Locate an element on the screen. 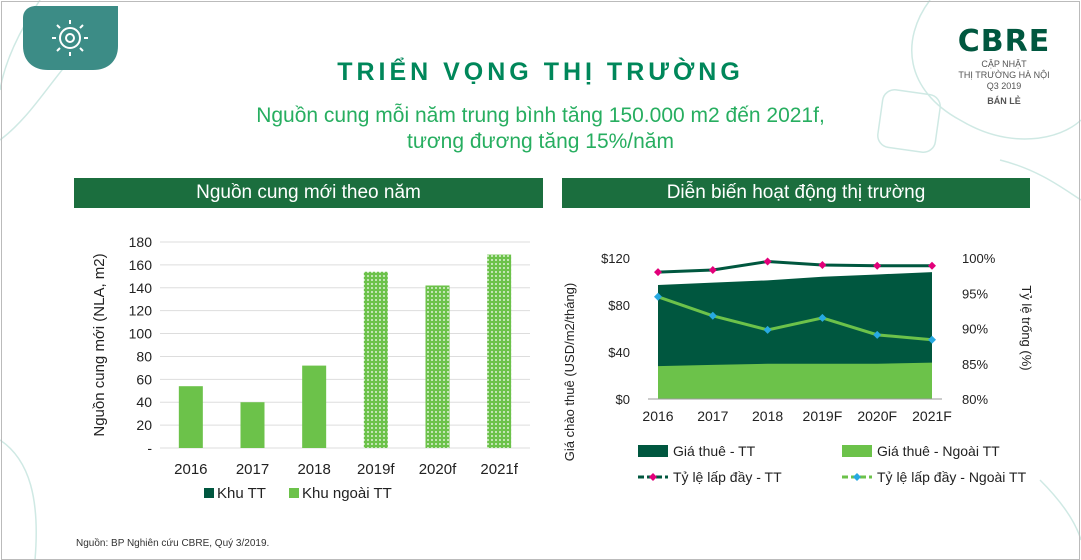  legend-label-khu-tt: Khu TT is located at coordinates (241, 493).